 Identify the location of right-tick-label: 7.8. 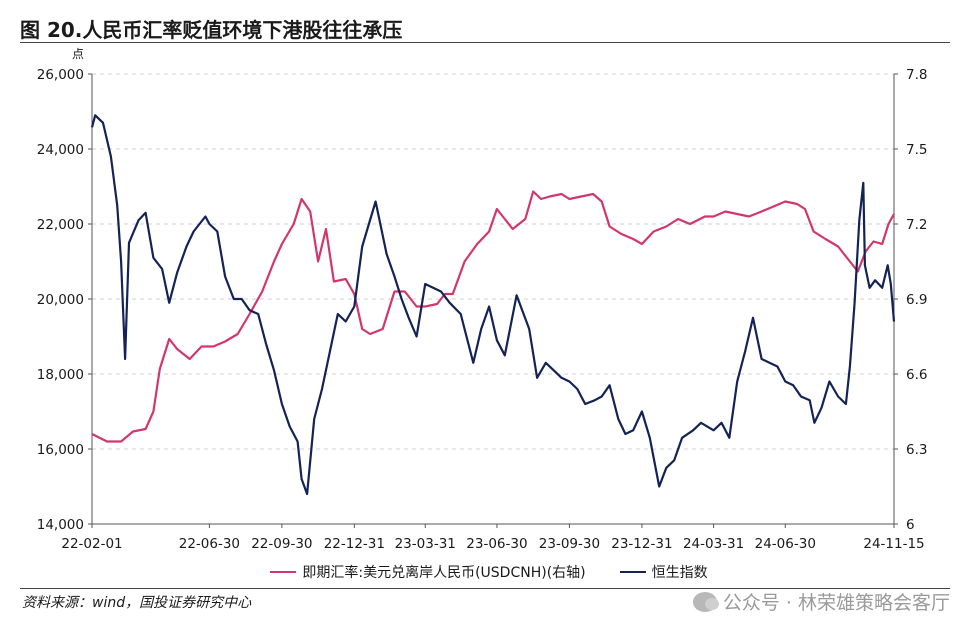
(916, 75).